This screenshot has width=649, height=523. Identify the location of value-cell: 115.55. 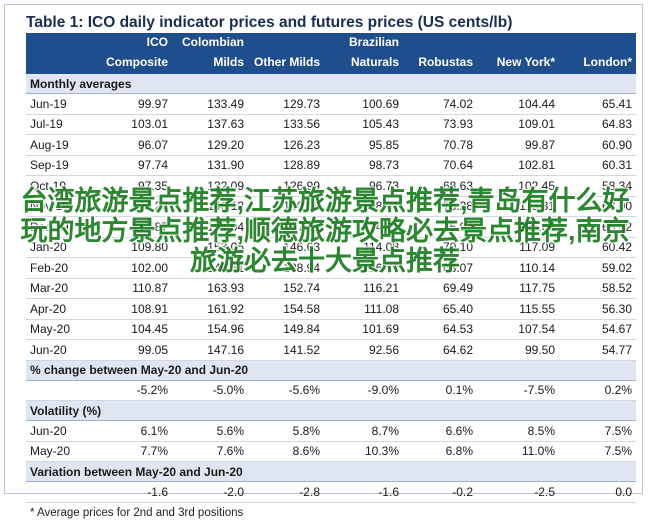
(518, 309).